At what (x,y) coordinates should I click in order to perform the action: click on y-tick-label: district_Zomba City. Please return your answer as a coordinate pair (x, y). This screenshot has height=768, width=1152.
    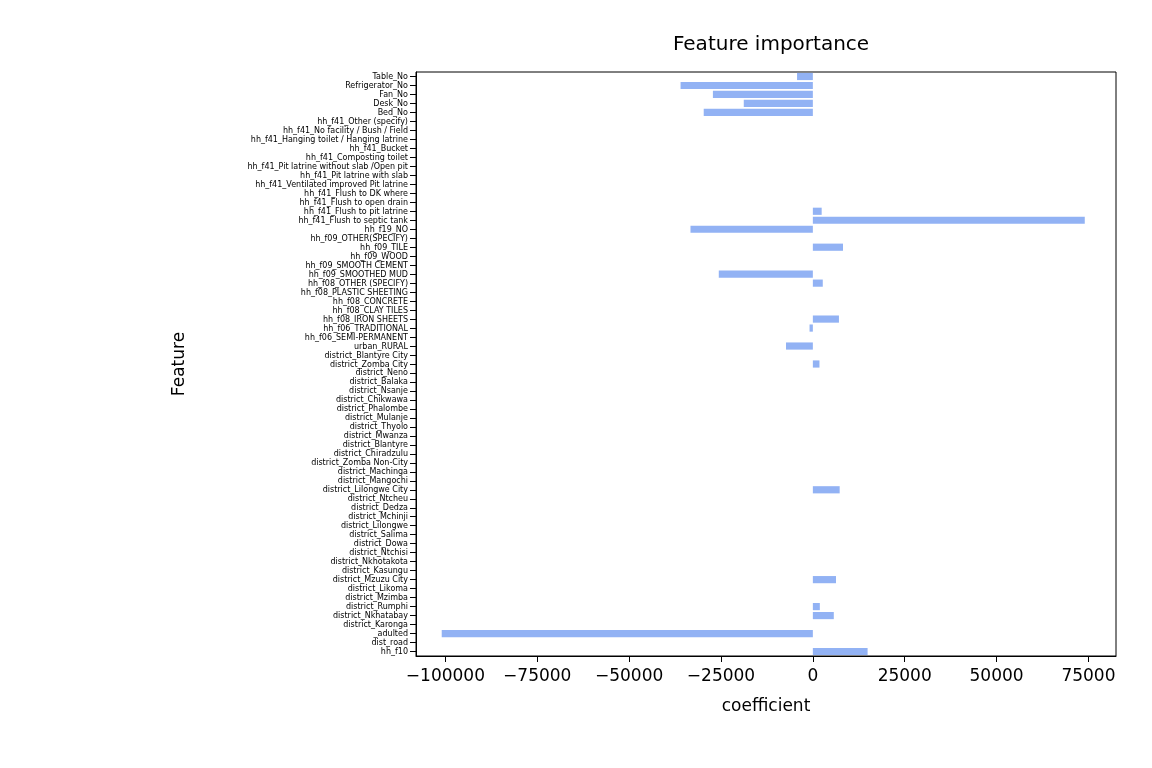
    Looking at the image, I should click on (369, 364).